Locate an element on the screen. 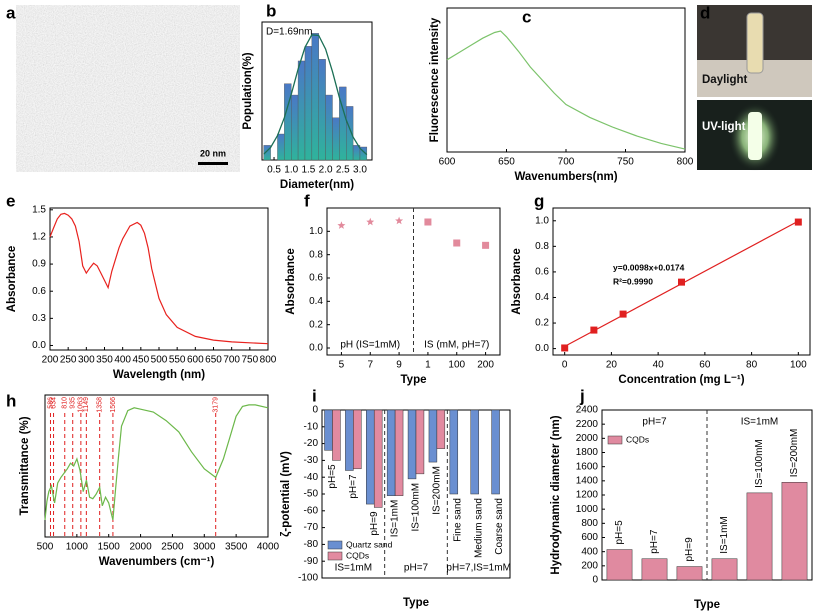  panel-label: b is located at coordinates (271, 10).